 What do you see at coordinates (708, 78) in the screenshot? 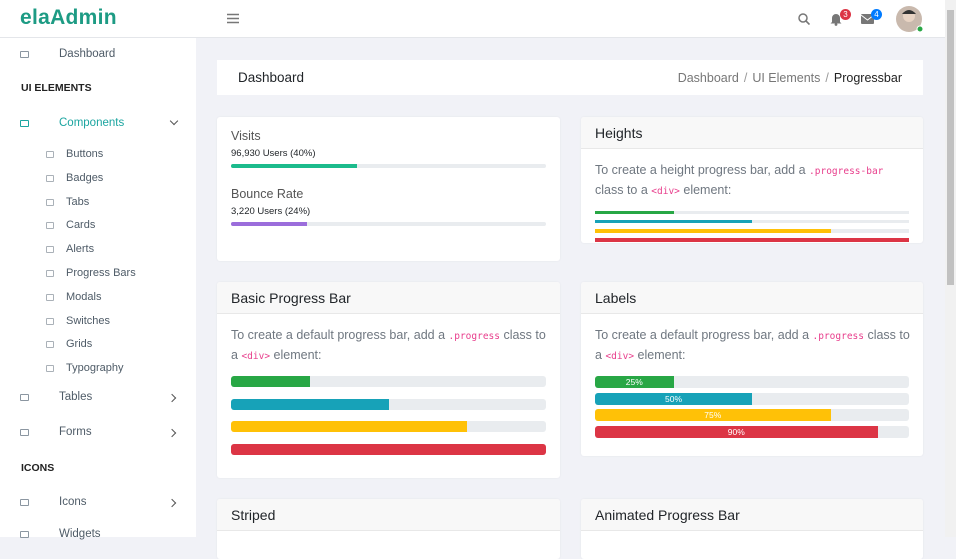
I see `breadcrumb-item: Dashboard` at bounding box center [708, 78].